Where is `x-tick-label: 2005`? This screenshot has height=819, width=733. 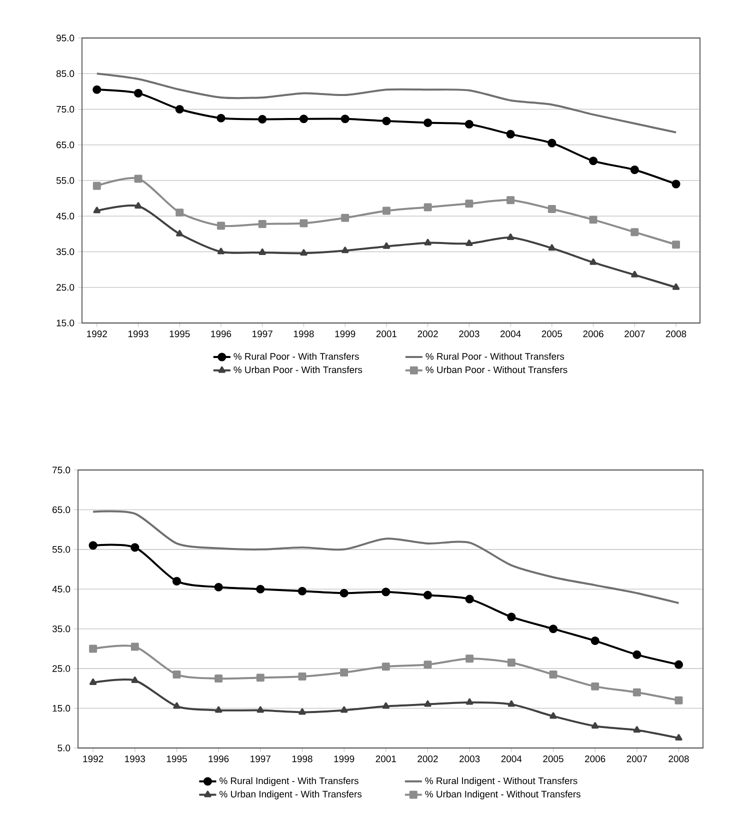
x-tick-label: 2005 is located at coordinates (553, 759).